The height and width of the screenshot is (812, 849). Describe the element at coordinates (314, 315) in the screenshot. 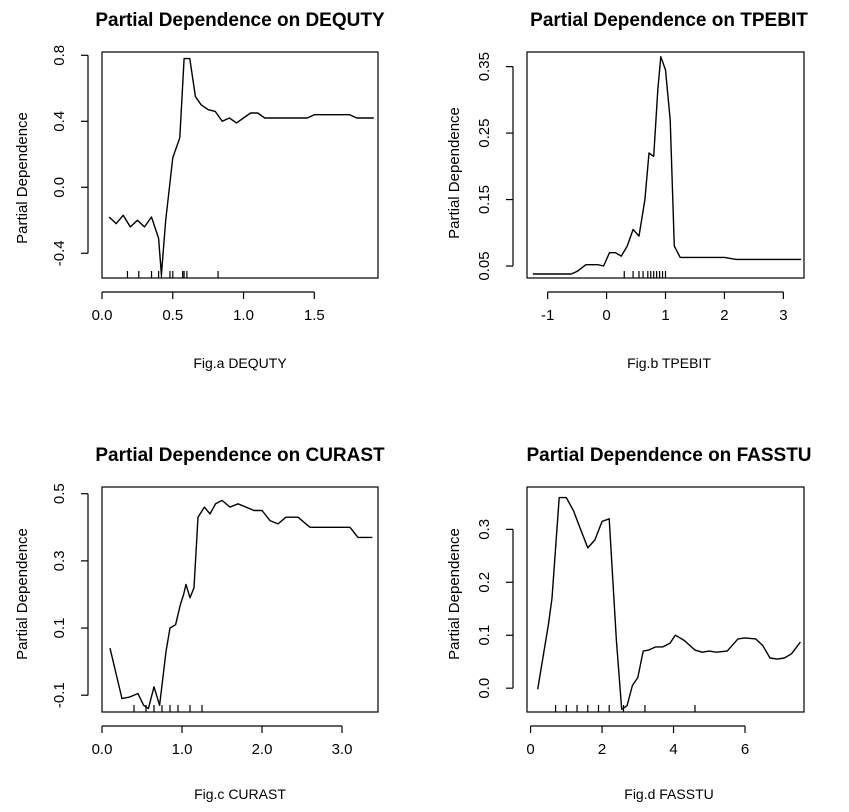

I see `x-tick-label: 1.5` at that location.